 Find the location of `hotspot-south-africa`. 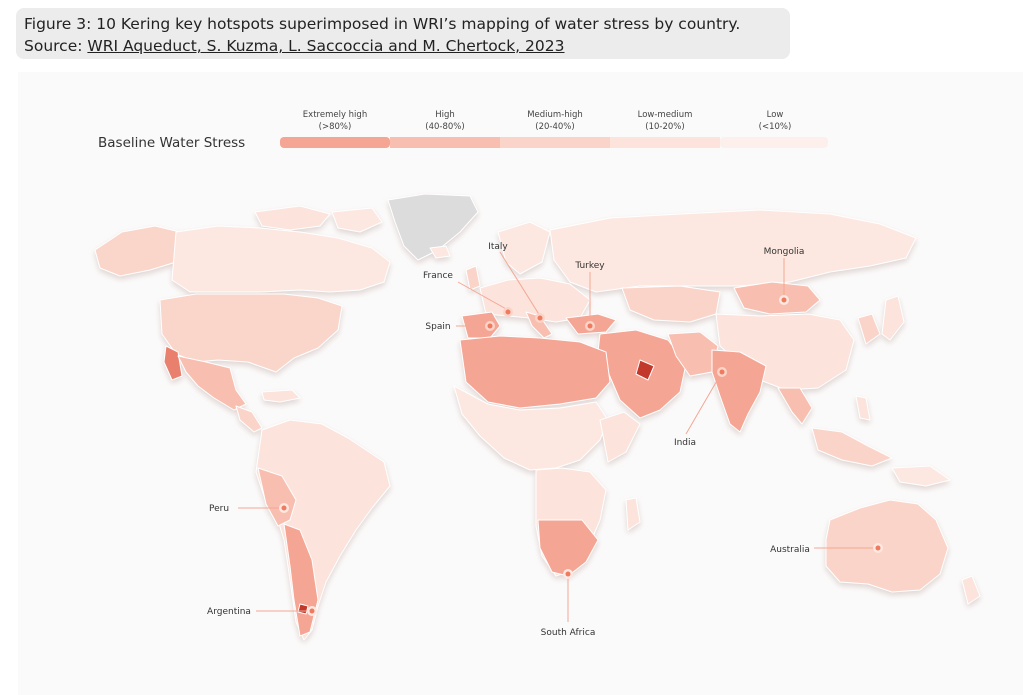

hotspot-south-africa is located at coordinates (568, 574).